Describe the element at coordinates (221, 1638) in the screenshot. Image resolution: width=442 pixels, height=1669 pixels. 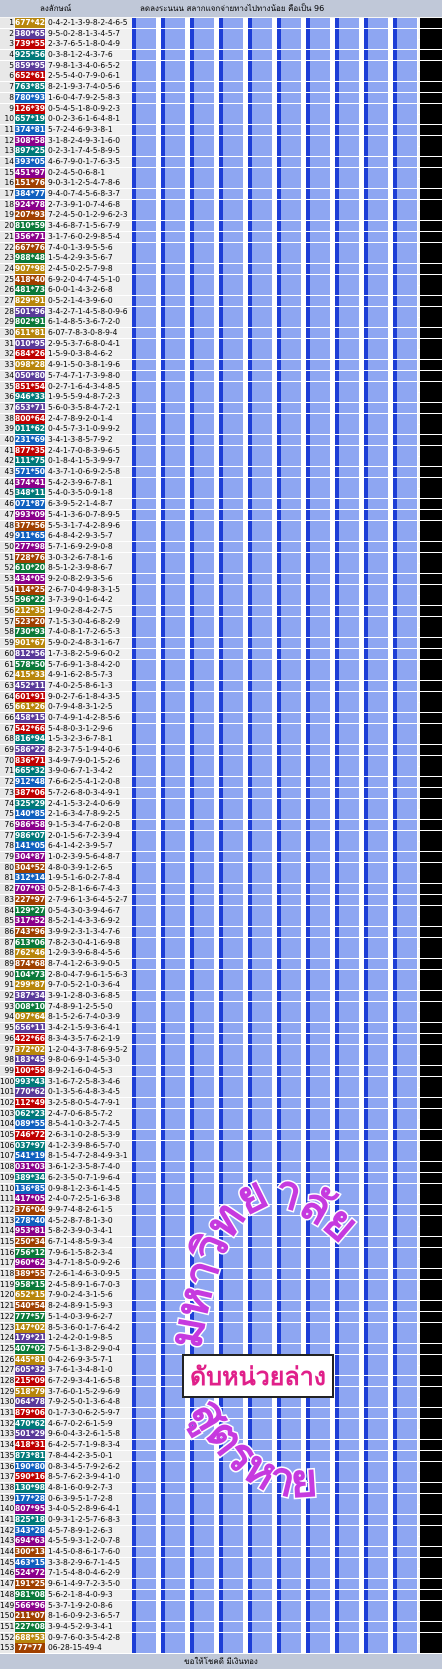
I see `table-row: 152 688*53 0-9-7-6-0-3-5-4-2-8` at that location.